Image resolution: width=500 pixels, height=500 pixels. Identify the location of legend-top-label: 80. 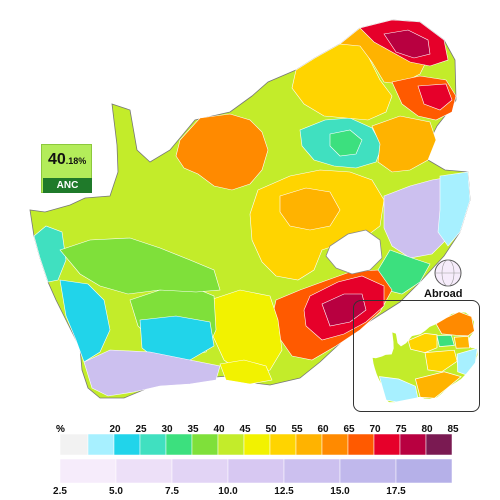
(427, 429).